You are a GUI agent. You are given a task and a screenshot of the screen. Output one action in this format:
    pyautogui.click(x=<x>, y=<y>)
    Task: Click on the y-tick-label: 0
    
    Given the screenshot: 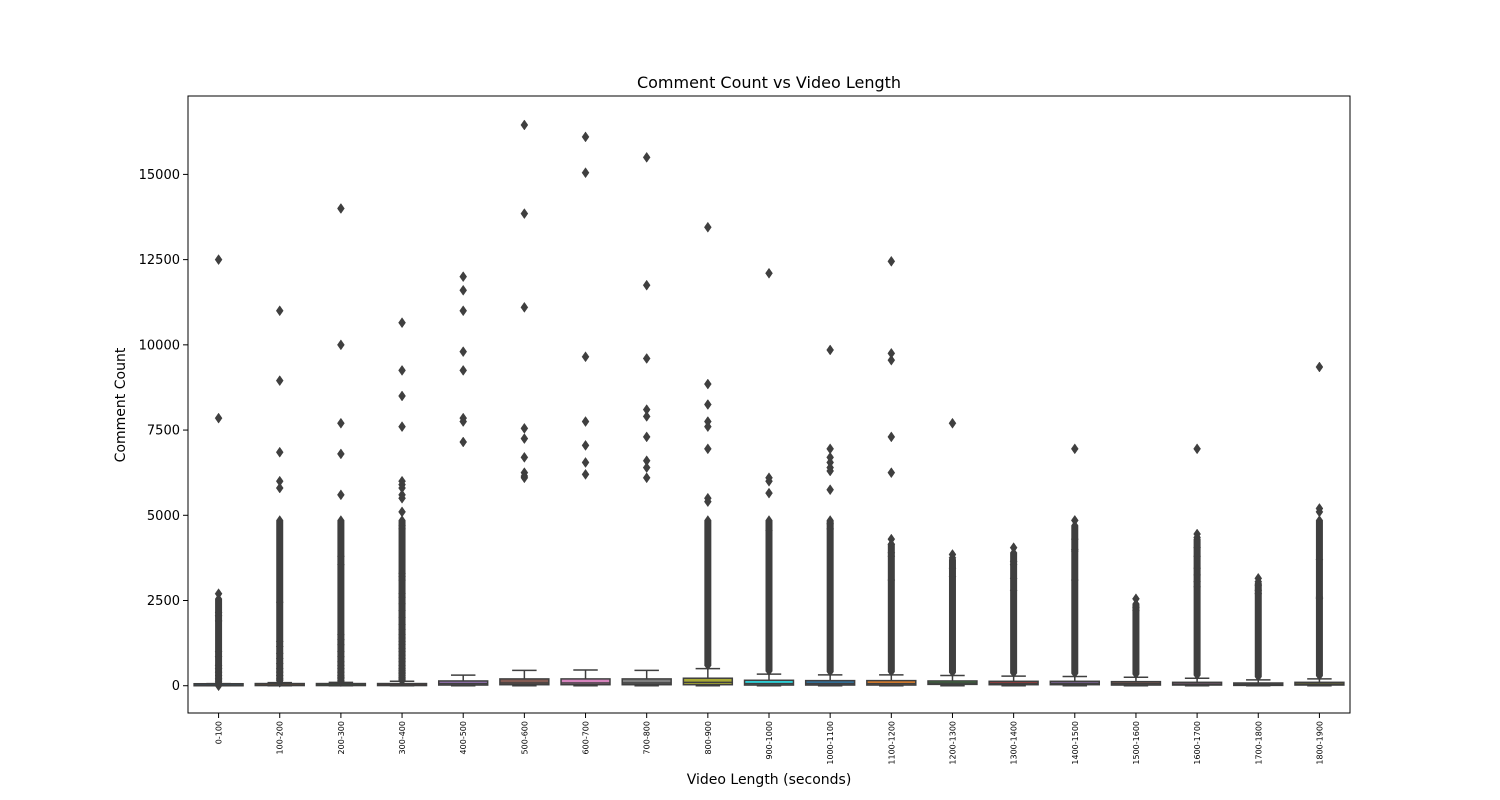 What is the action you would take?
    pyautogui.click(x=176, y=686)
    